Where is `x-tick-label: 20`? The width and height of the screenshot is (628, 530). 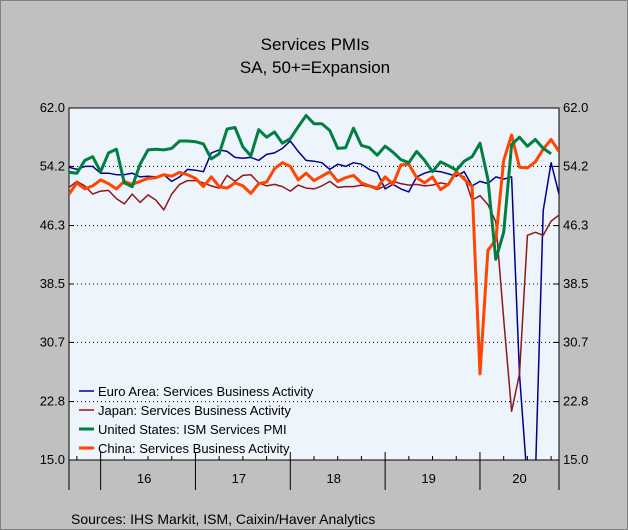 x-tick-label: 20 is located at coordinates (519, 478).